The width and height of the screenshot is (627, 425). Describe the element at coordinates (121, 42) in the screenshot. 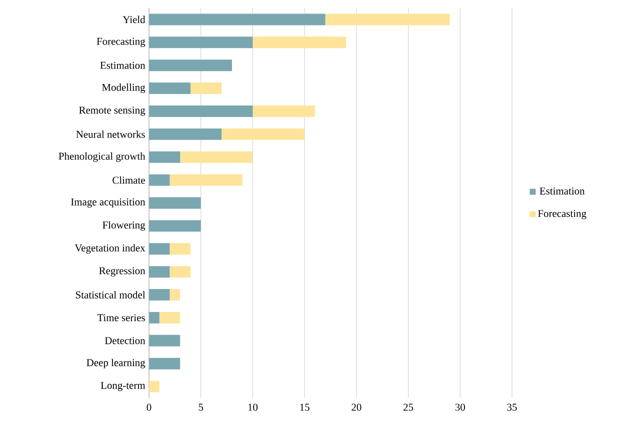

I see `y-tick-label: Forecasting` at that location.